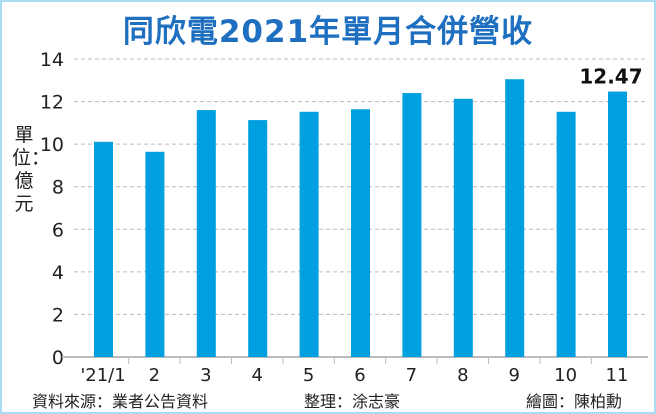 The height and width of the screenshot is (414, 656). Describe the element at coordinates (574, 401) in the screenshot. I see `footer-artist: 繪圖：陳柏勳` at that location.